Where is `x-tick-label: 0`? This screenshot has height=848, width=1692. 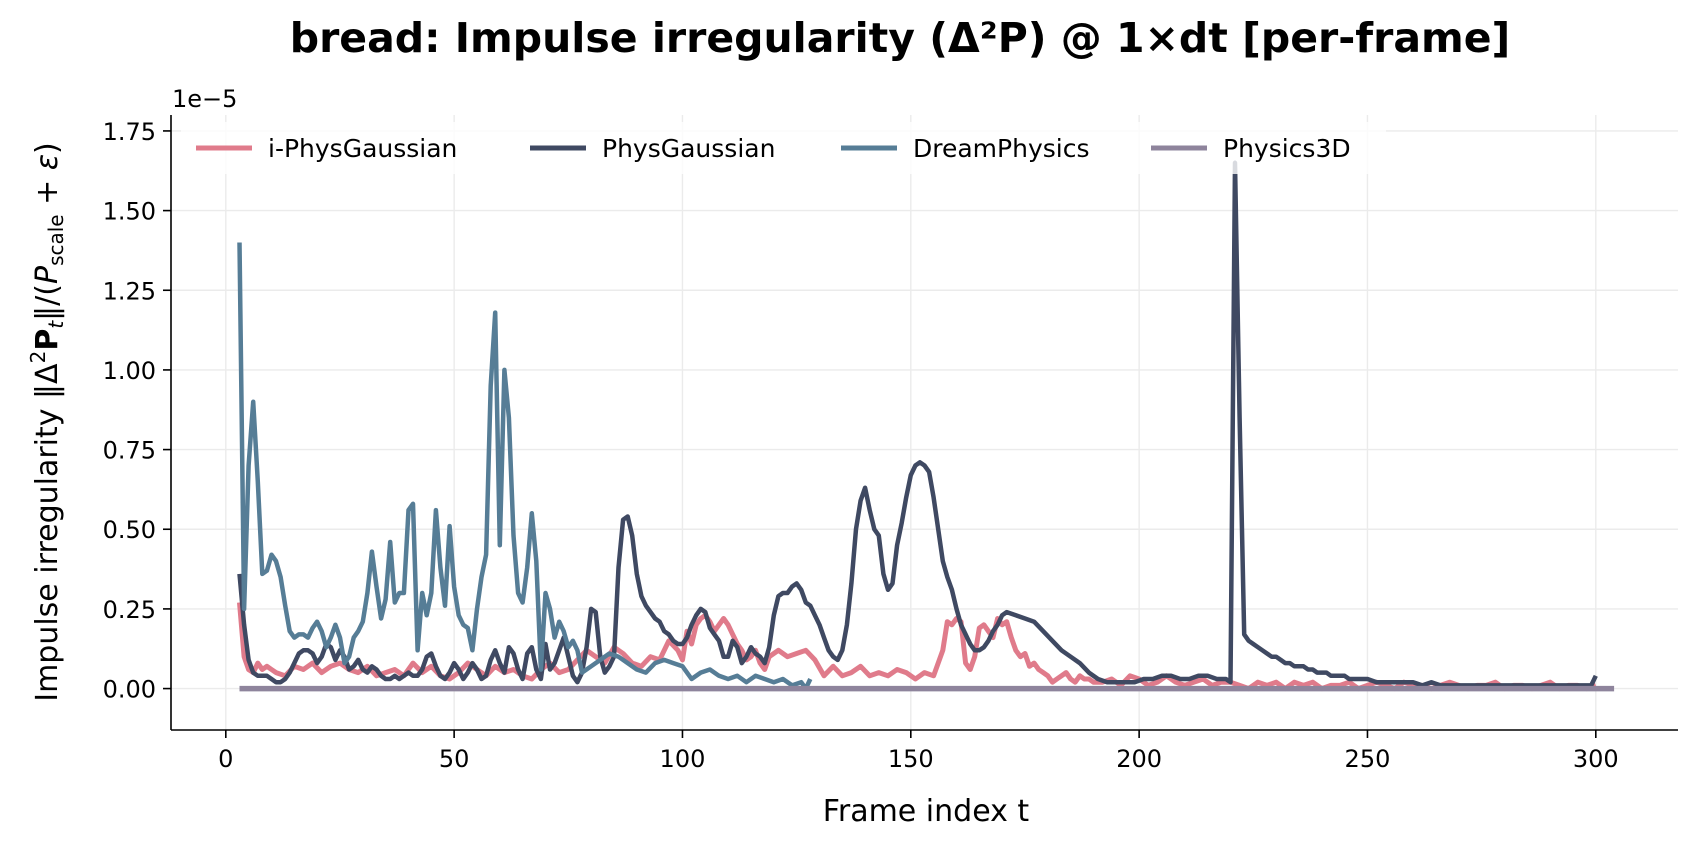
x-tick-label: 0 is located at coordinates (225, 759).